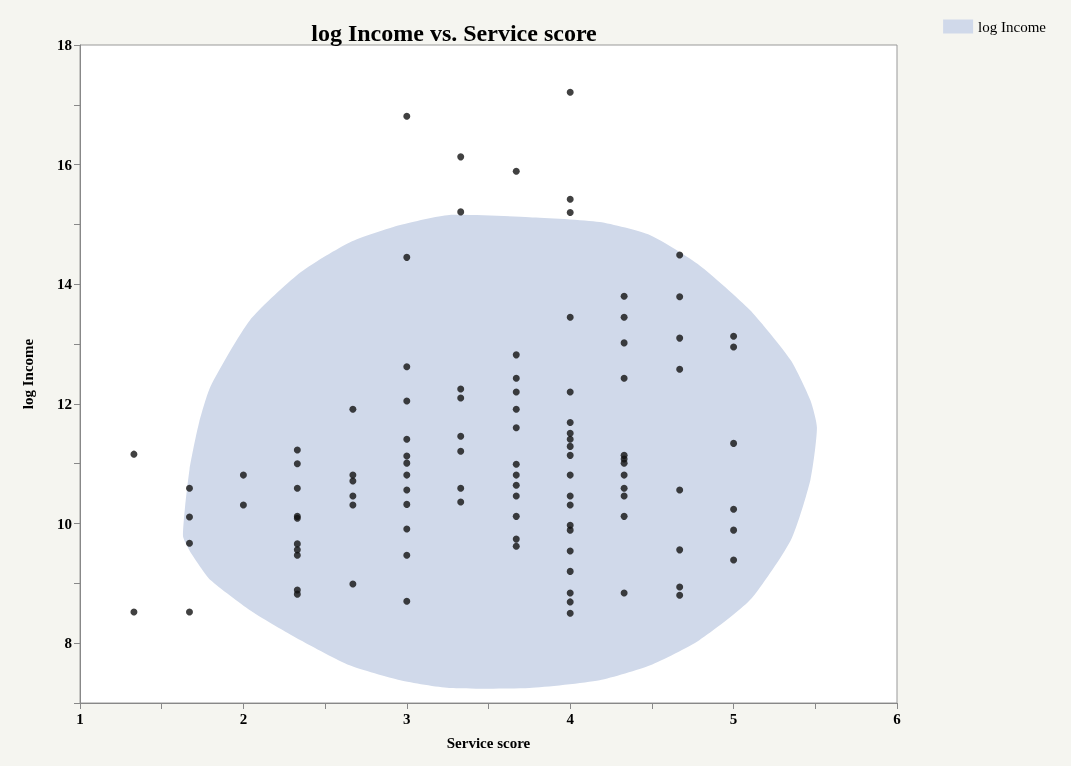  What do you see at coordinates (64, 523) in the screenshot?
I see `y-tick-label: 10` at bounding box center [64, 523].